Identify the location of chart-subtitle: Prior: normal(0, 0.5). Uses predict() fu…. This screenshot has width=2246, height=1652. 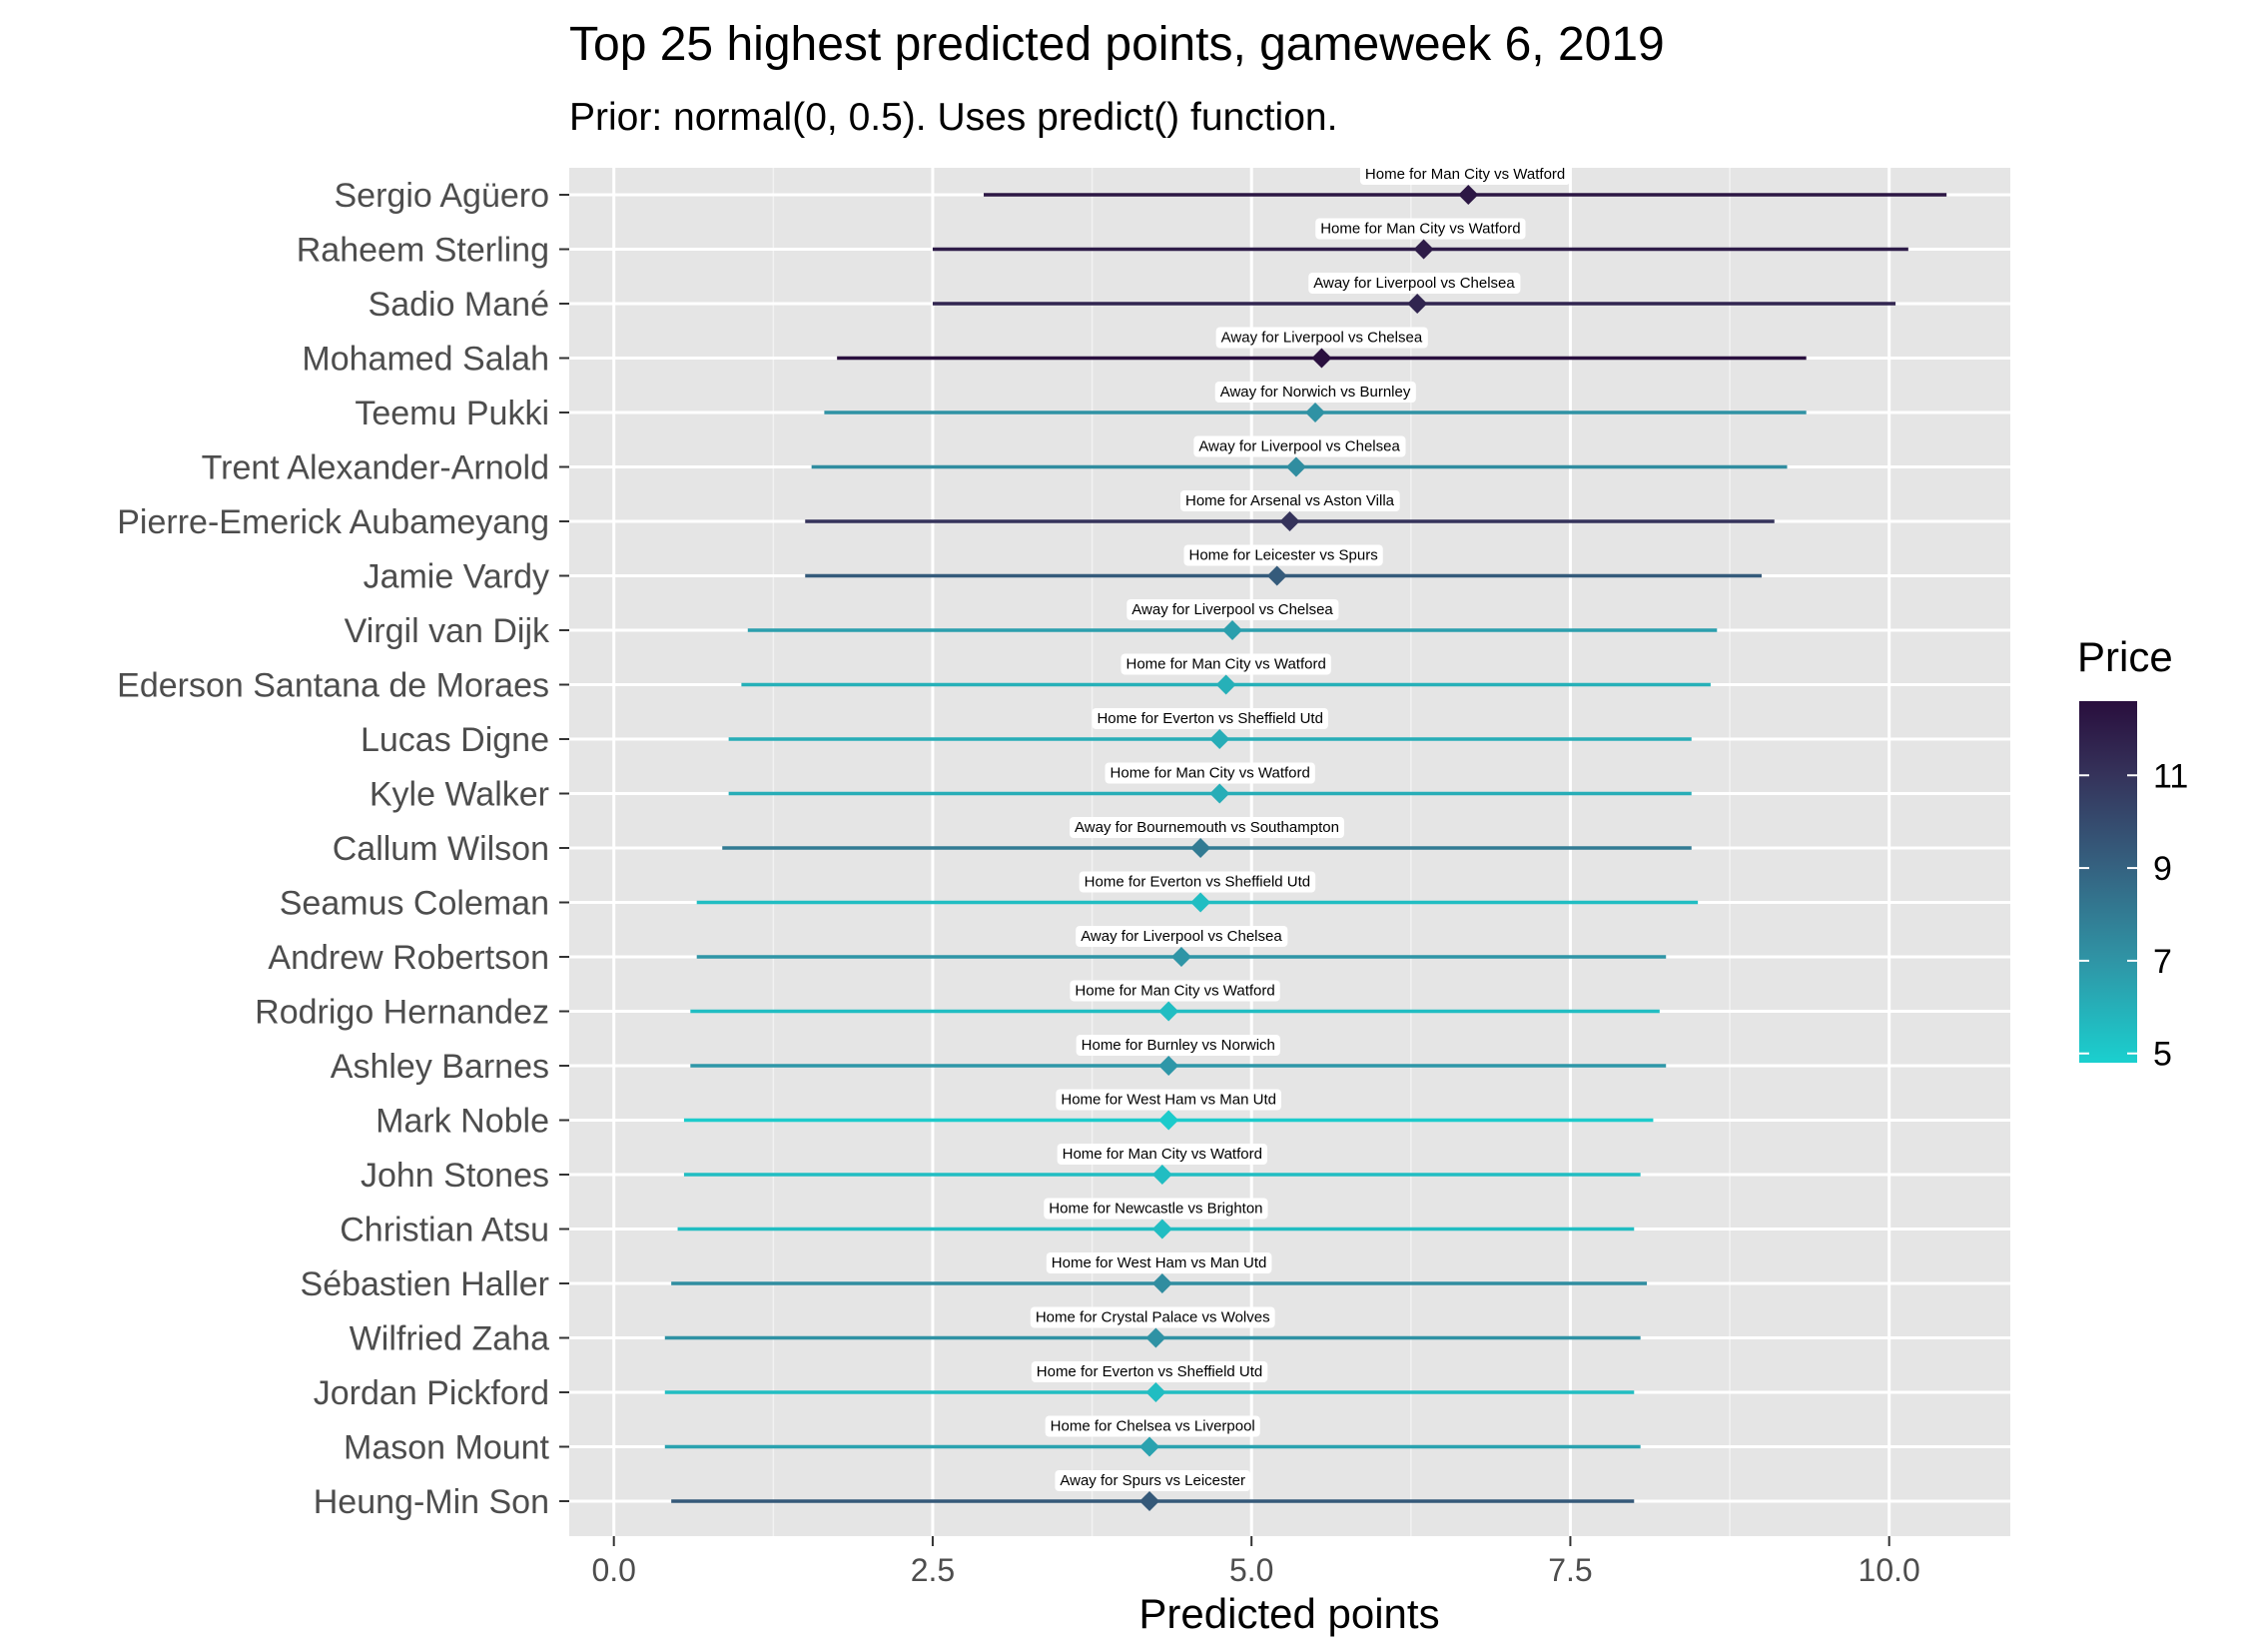
(953, 117).